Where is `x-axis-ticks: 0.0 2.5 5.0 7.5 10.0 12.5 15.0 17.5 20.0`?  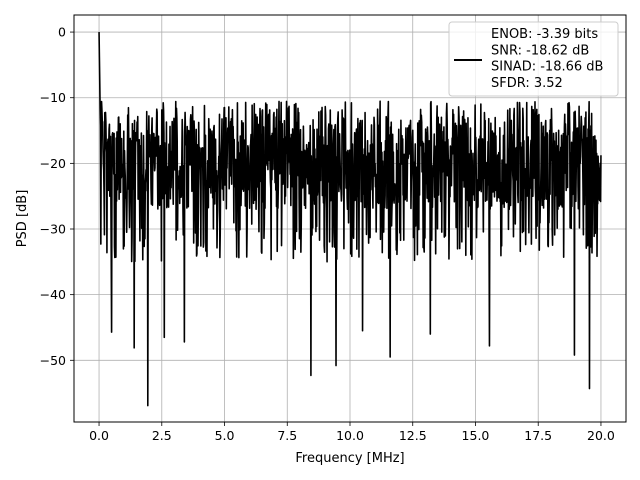
x-axis-ticks: 0.0 2.5 5.0 7.5 10.0 12.5 15.0 17.5 20.0 is located at coordinates (352, 432).